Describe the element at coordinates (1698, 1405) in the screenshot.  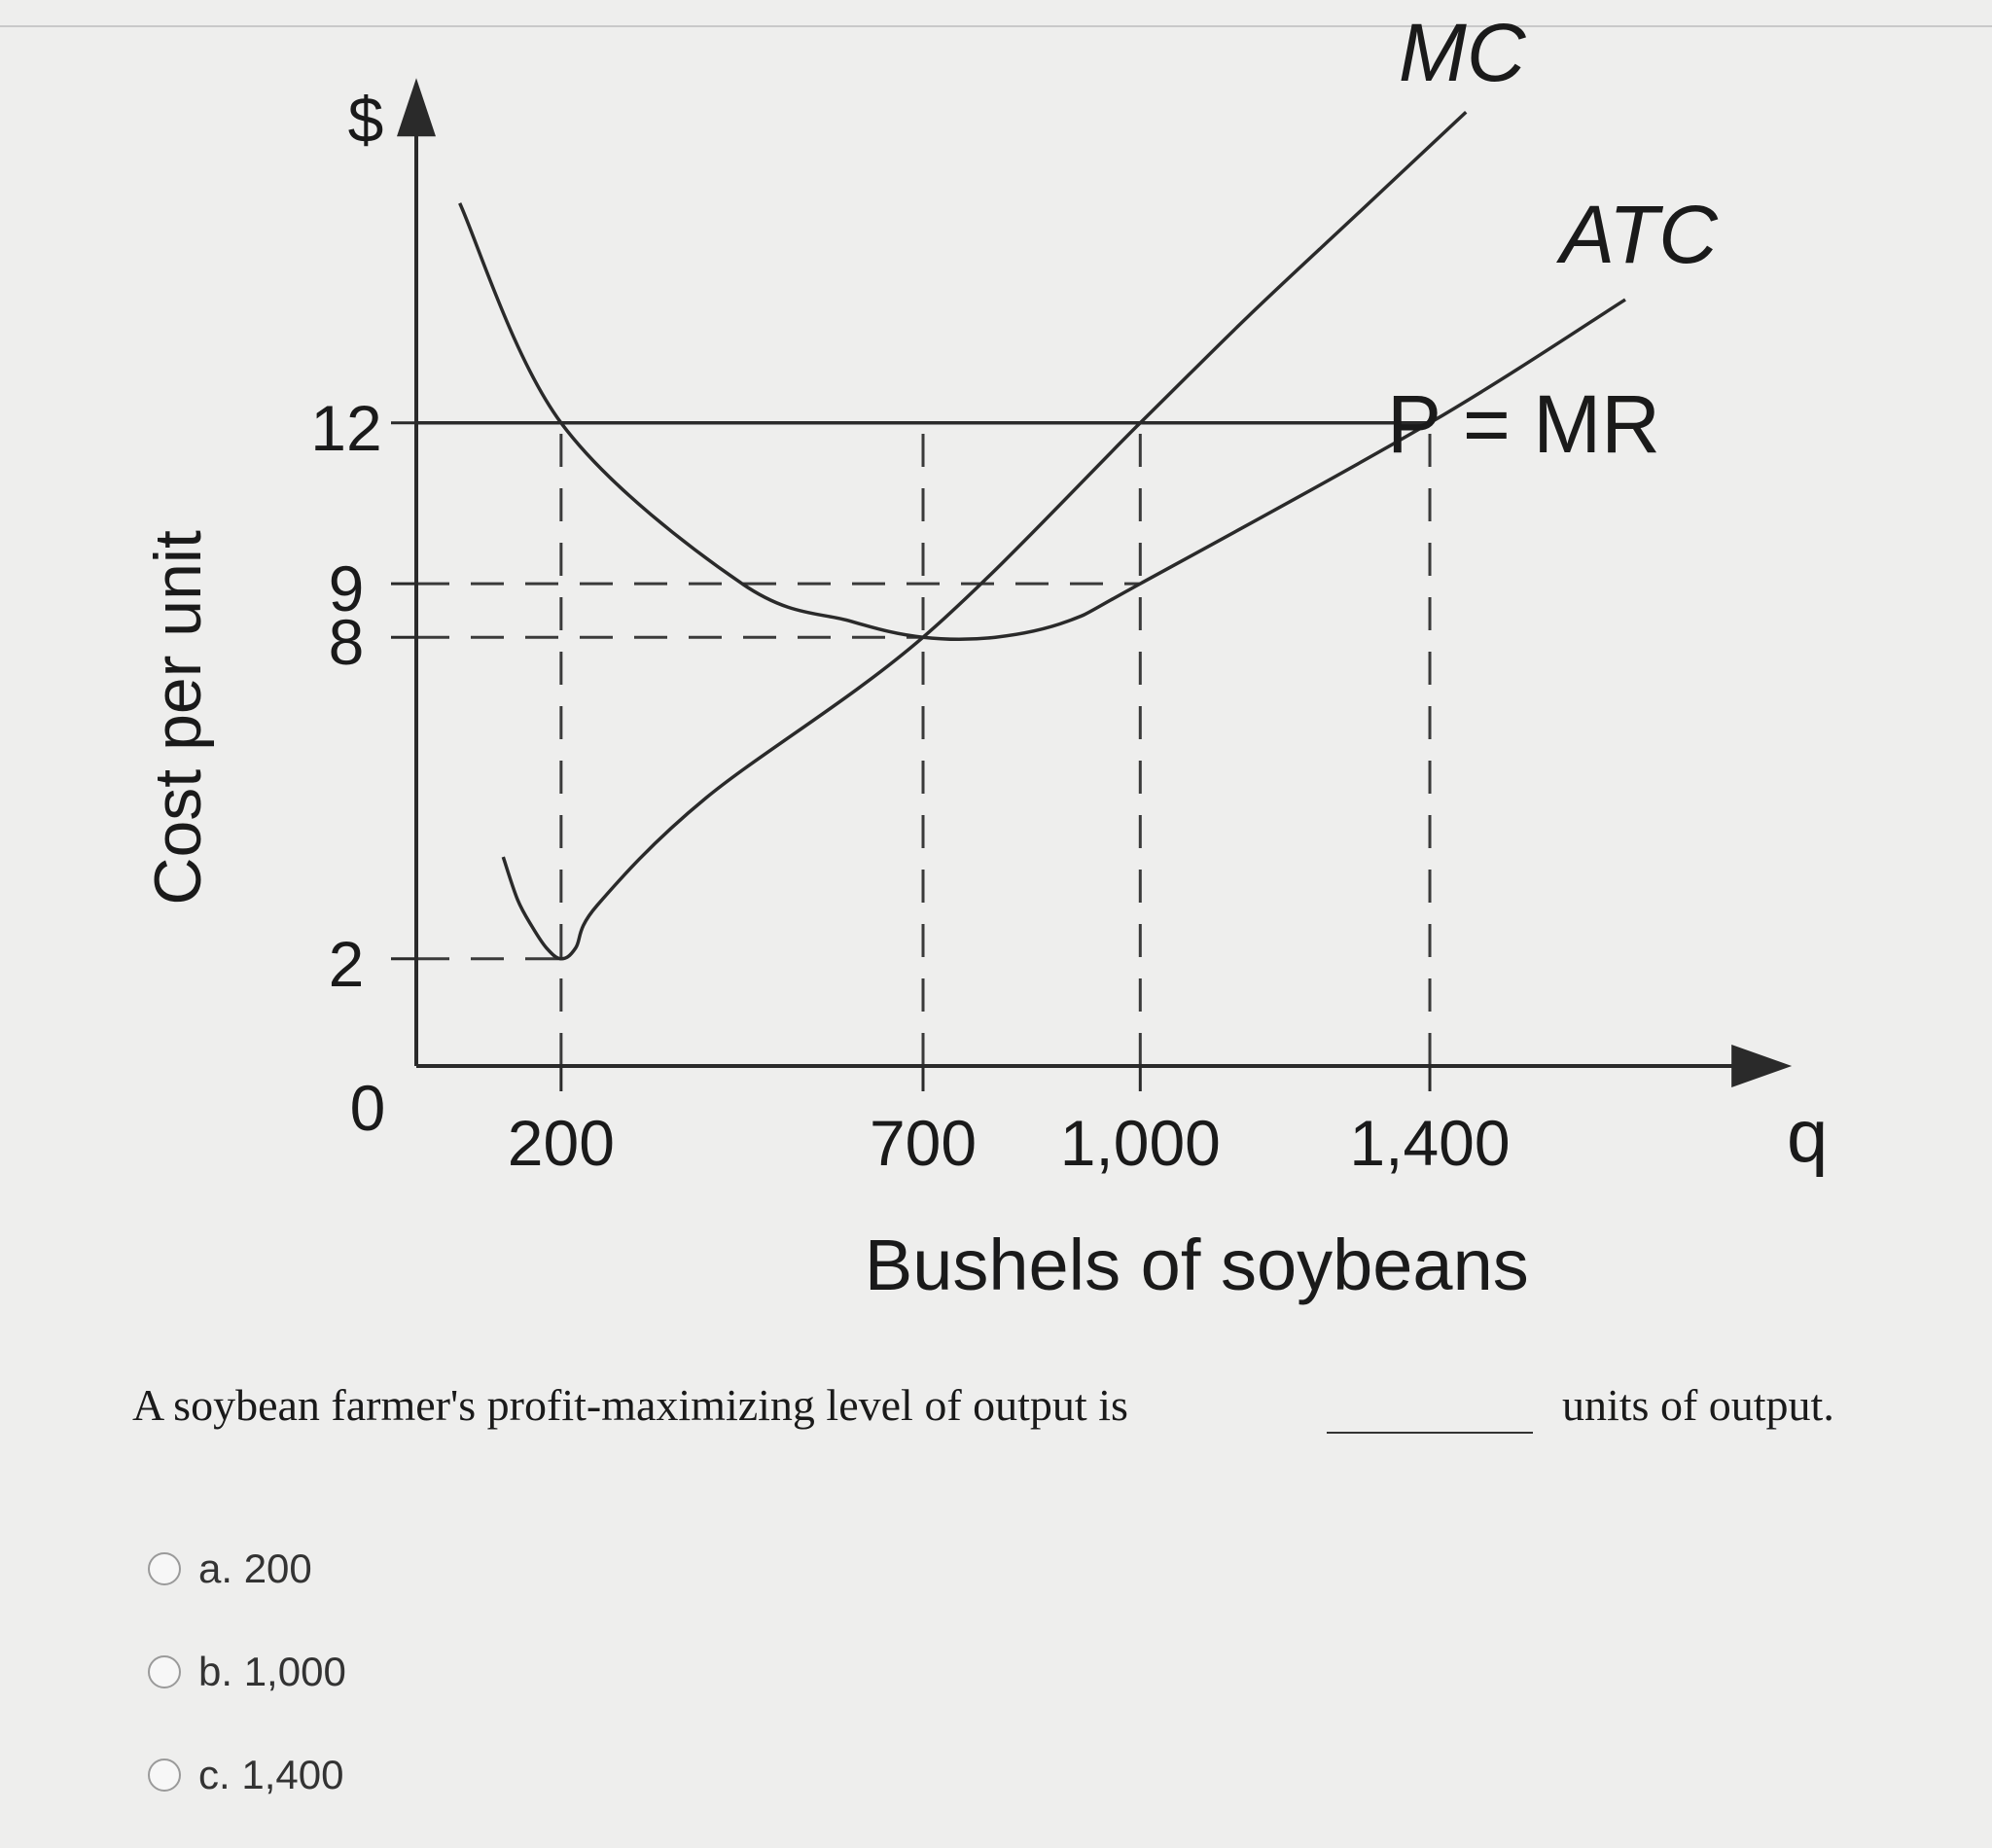
I see `question-text-after: units of output.` at that location.